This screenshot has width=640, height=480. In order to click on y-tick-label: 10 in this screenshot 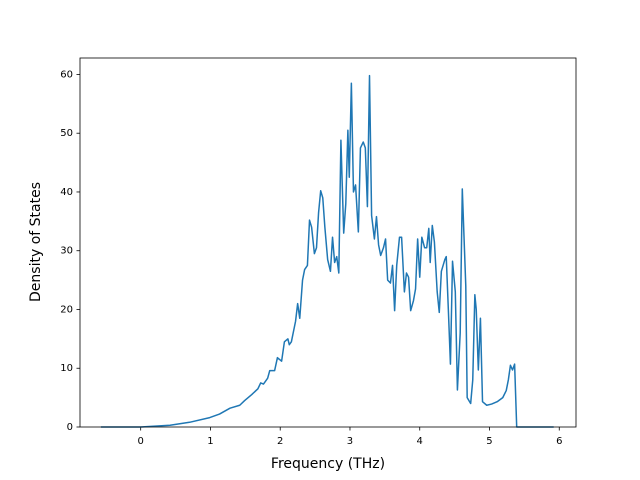, I will do `click(66, 368)`.